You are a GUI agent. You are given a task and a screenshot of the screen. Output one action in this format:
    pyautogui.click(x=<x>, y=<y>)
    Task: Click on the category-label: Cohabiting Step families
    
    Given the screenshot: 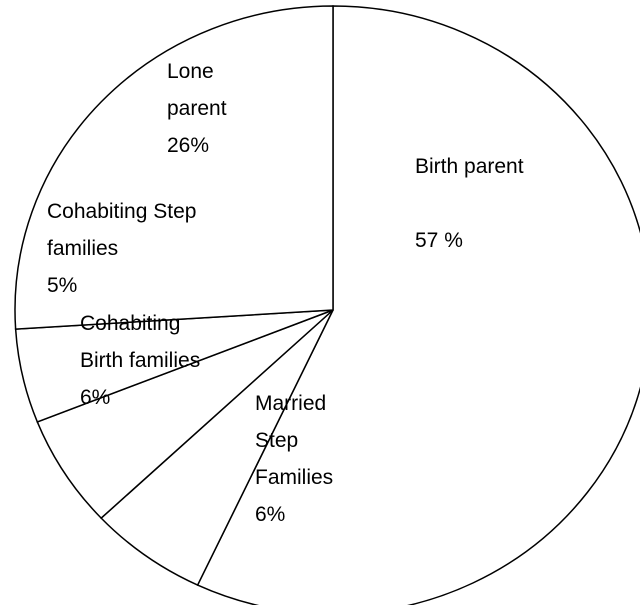 What is the action you would take?
    pyautogui.click(x=122, y=230)
    